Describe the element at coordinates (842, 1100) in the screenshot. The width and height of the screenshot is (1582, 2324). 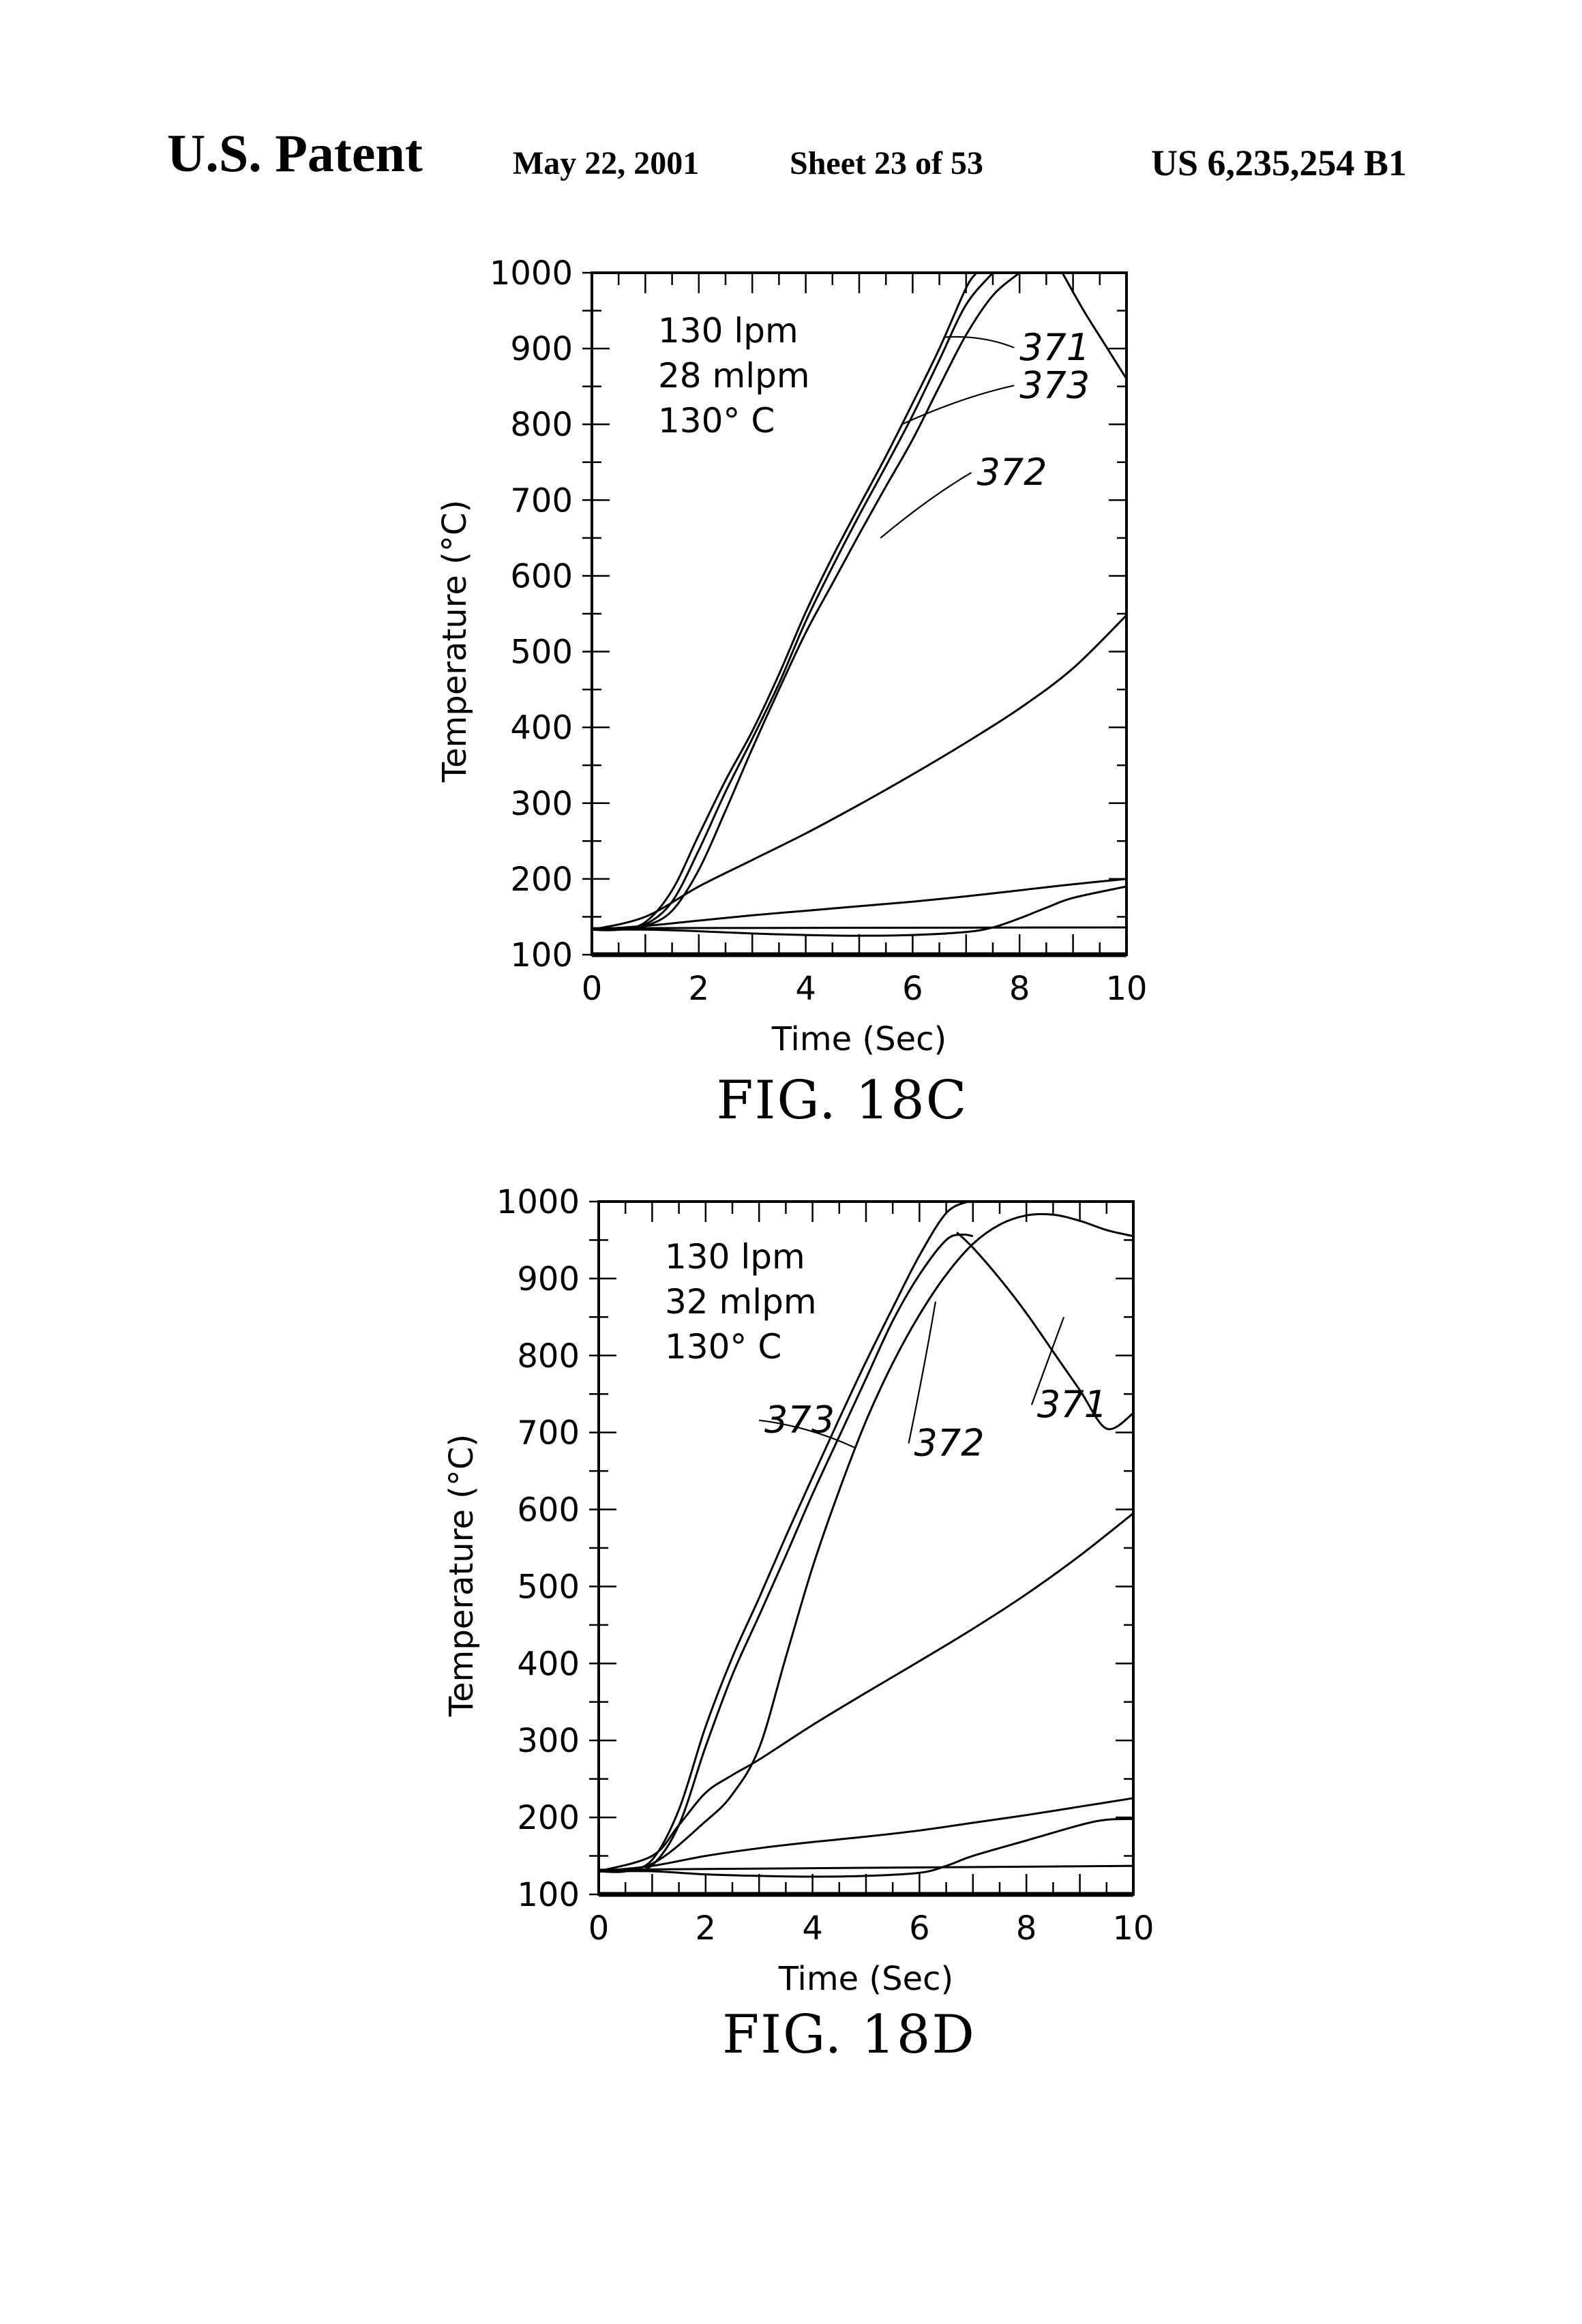
I see `figure-caption: FIG. 18C` at that location.